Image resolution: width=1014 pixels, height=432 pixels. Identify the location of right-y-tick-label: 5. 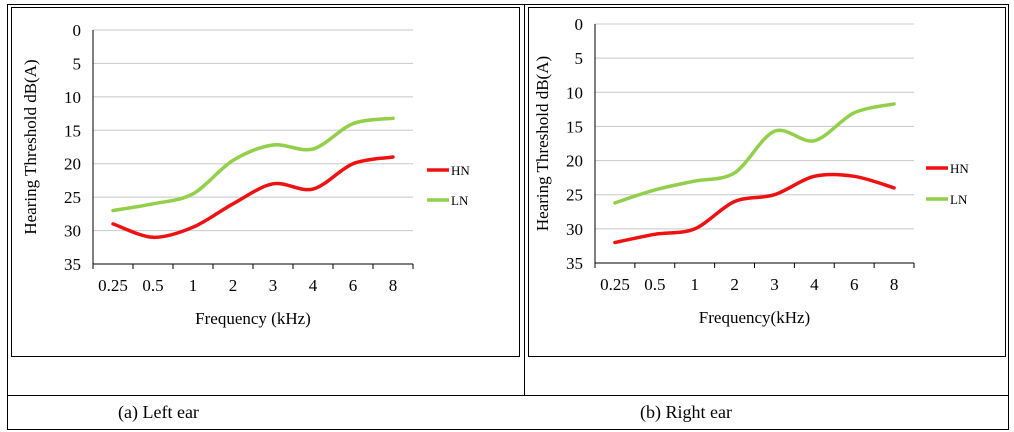
(579, 58).